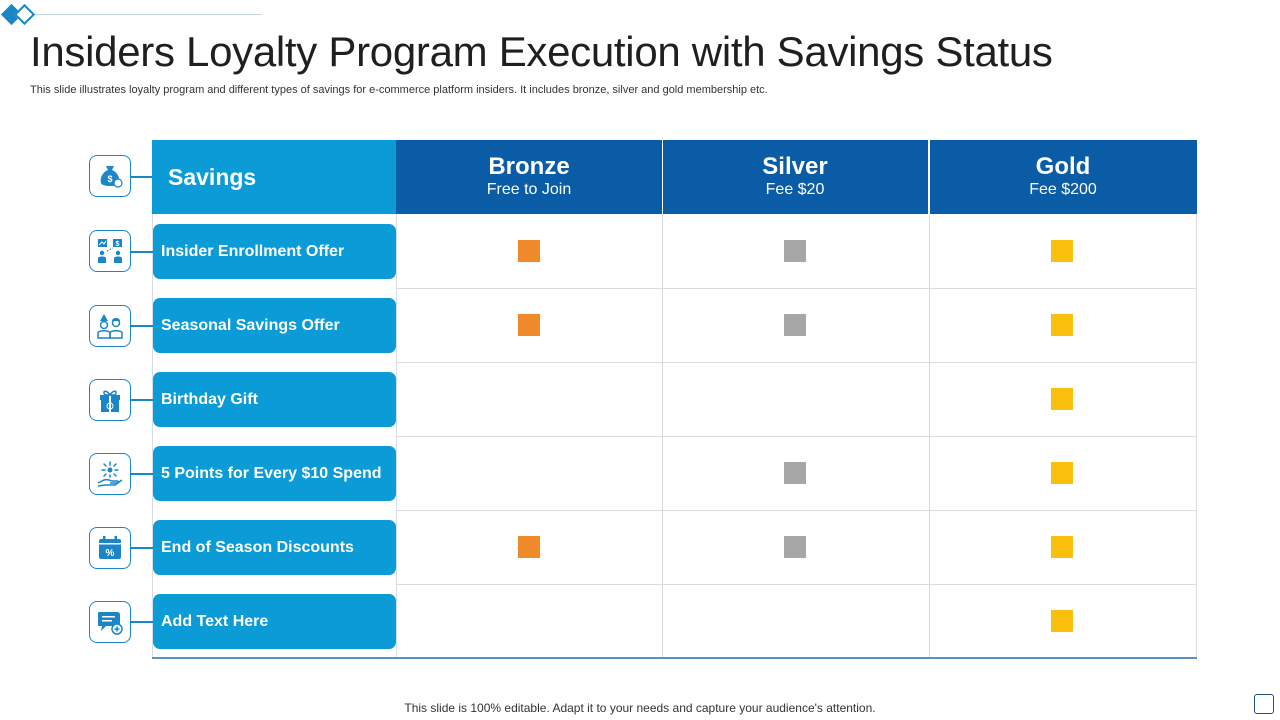 The height and width of the screenshot is (720, 1280). Describe the element at coordinates (110, 622) in the screenshot. I see `chat-plus-icon` at that location.